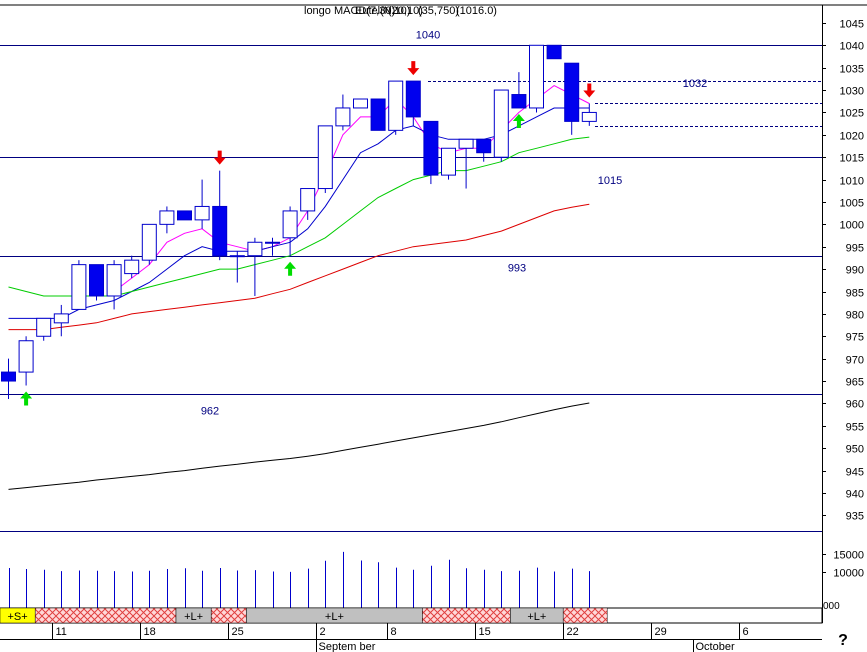  I want to click on price-tick-label-940: 940, so click(855, 495).